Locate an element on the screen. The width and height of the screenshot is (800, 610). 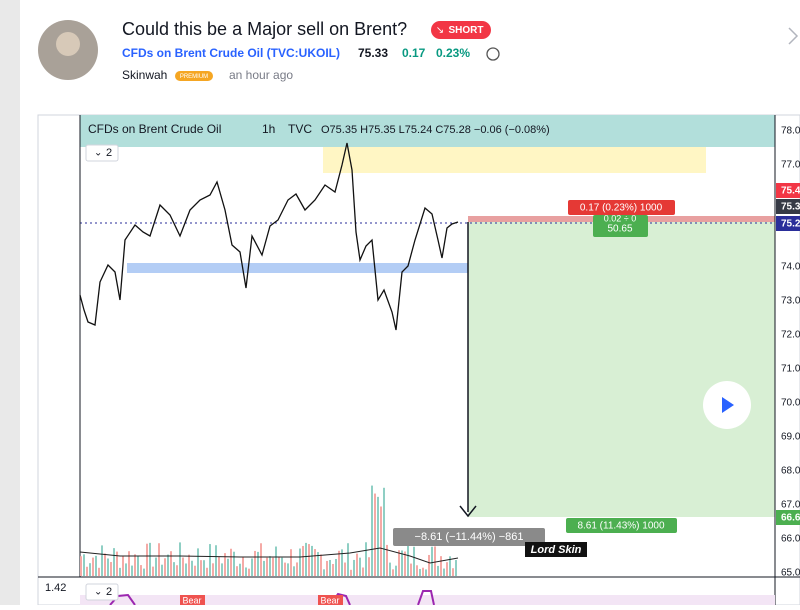
price-tick: 67.0 is located at coordinates (790, 505).